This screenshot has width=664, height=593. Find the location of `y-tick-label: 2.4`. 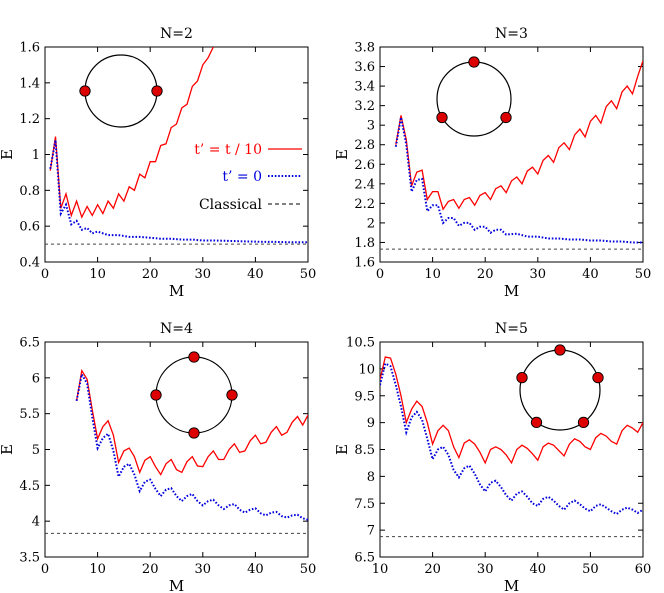

y-tick-label: 2.4 is located at coordinates (364, 184).